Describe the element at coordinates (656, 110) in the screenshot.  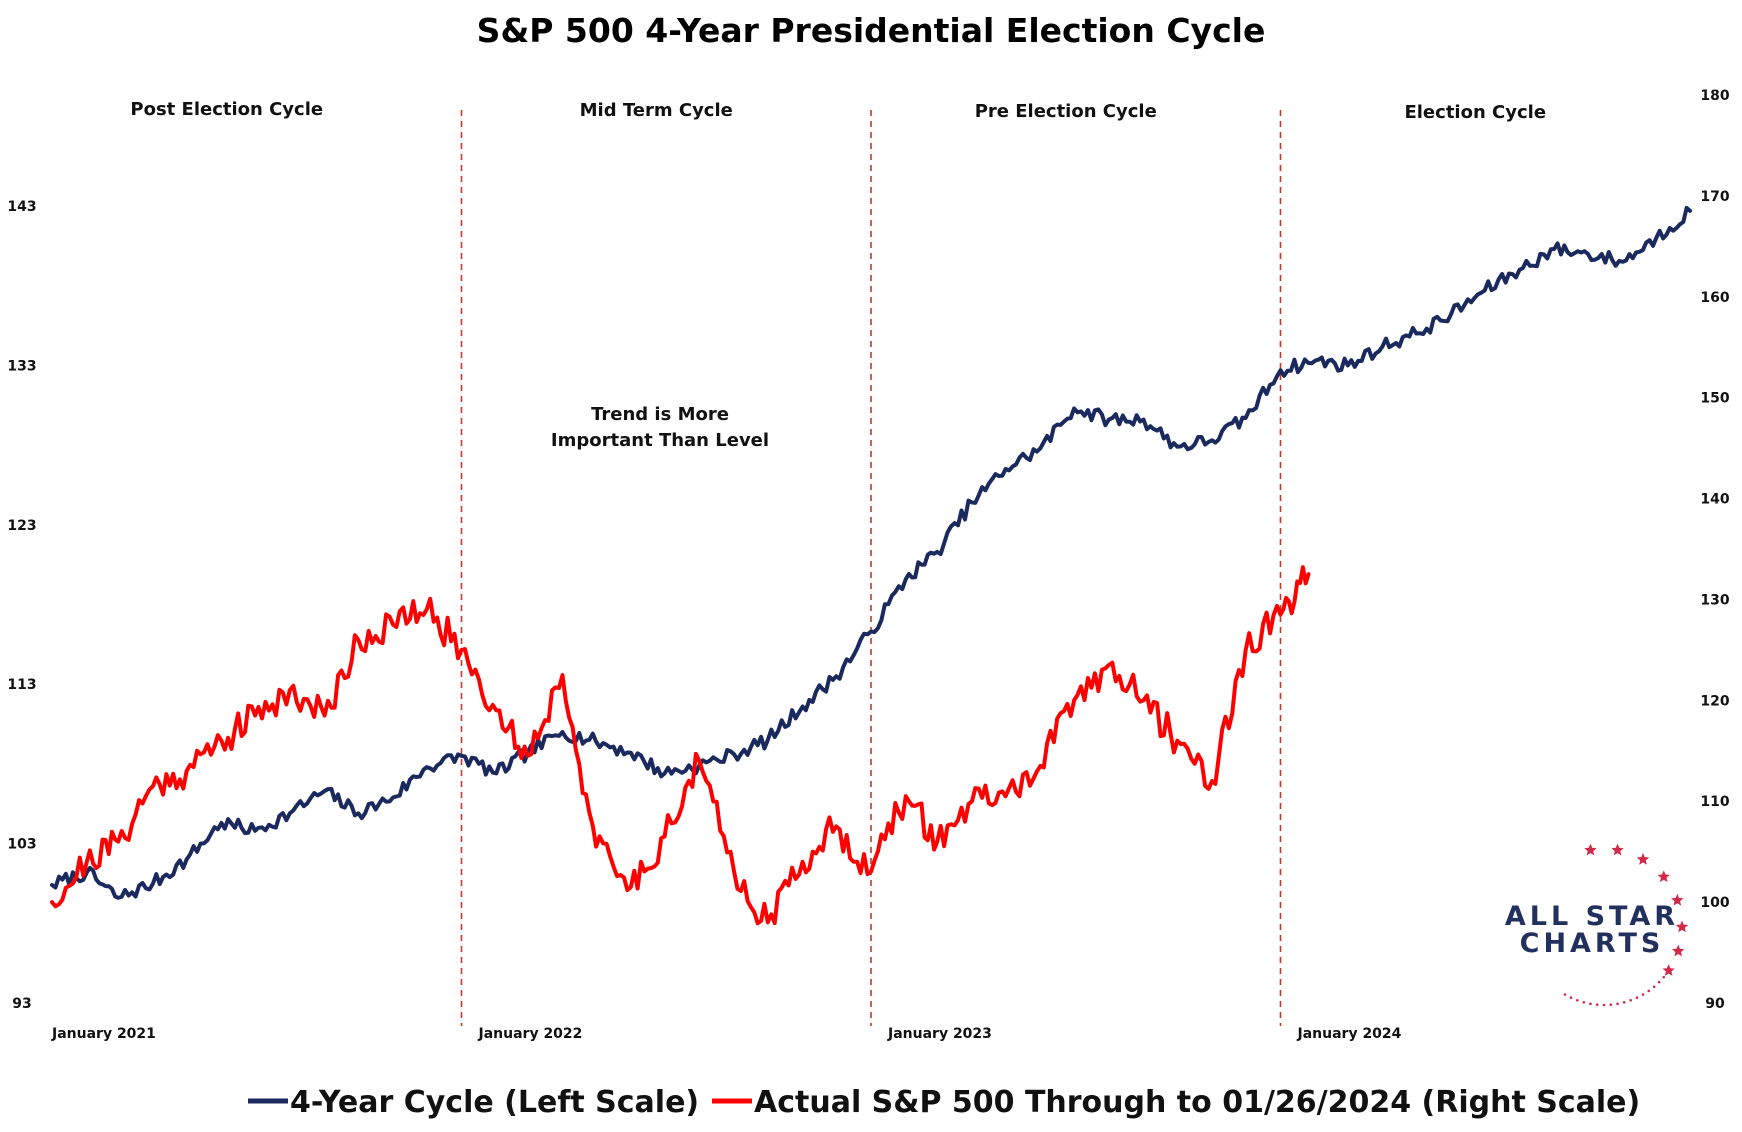
I see `phase-label-2: Mid Term Cycle` at that location.